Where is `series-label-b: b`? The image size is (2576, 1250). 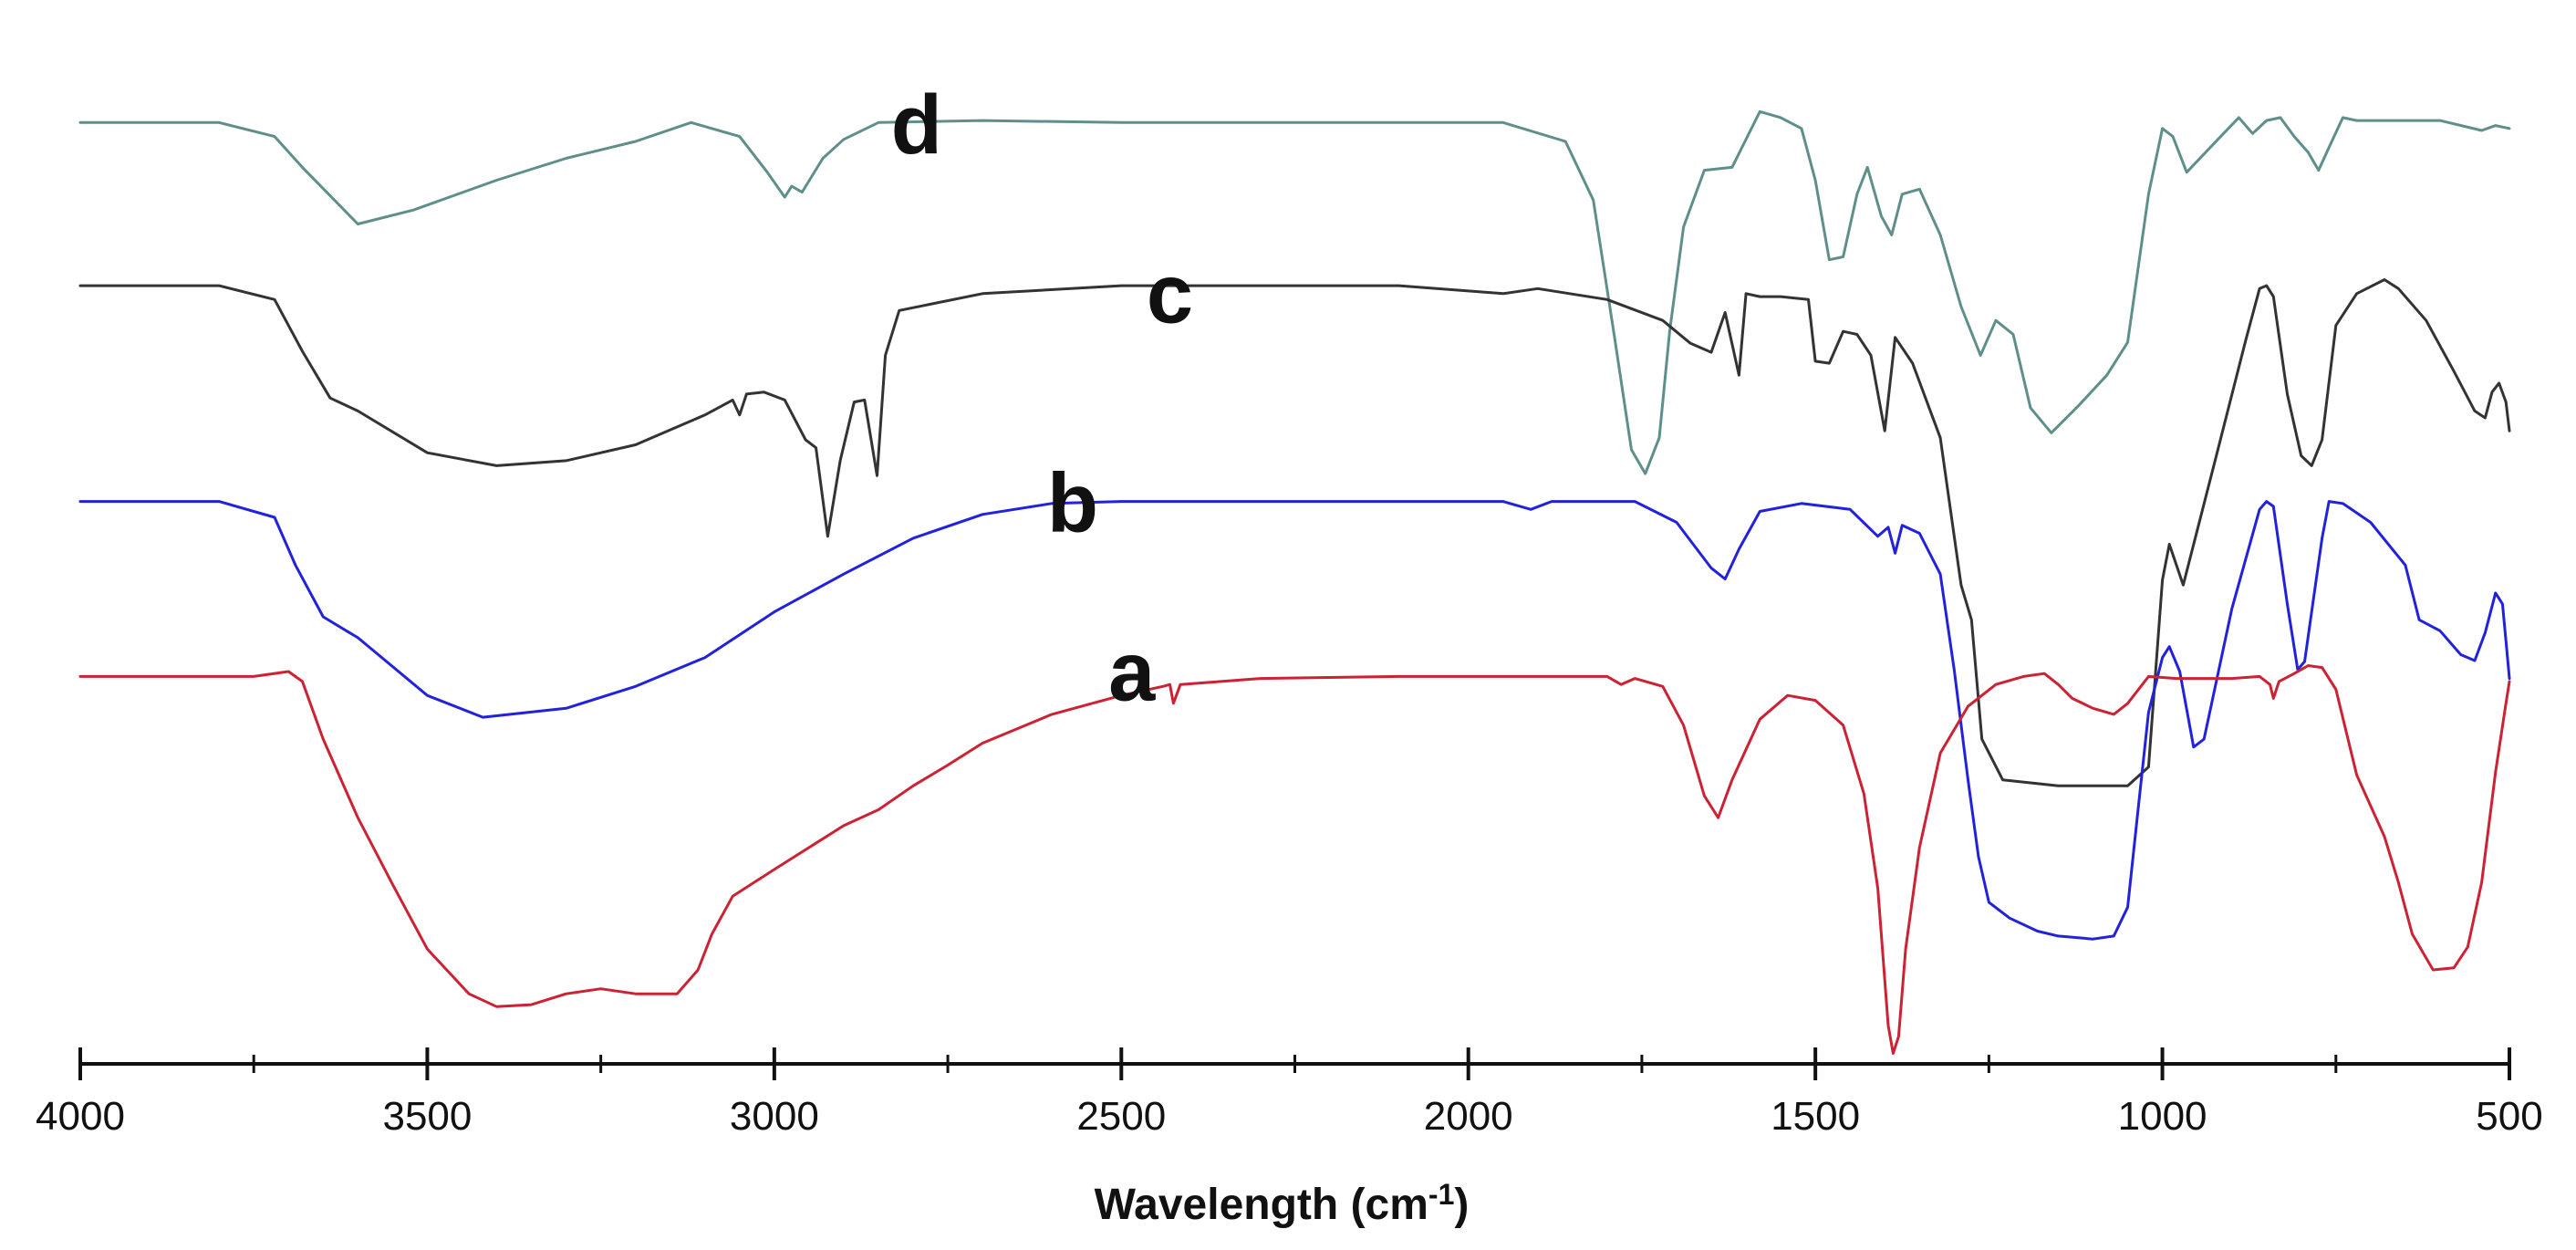
series-label-b: b is located at coordinates (1072, 502).